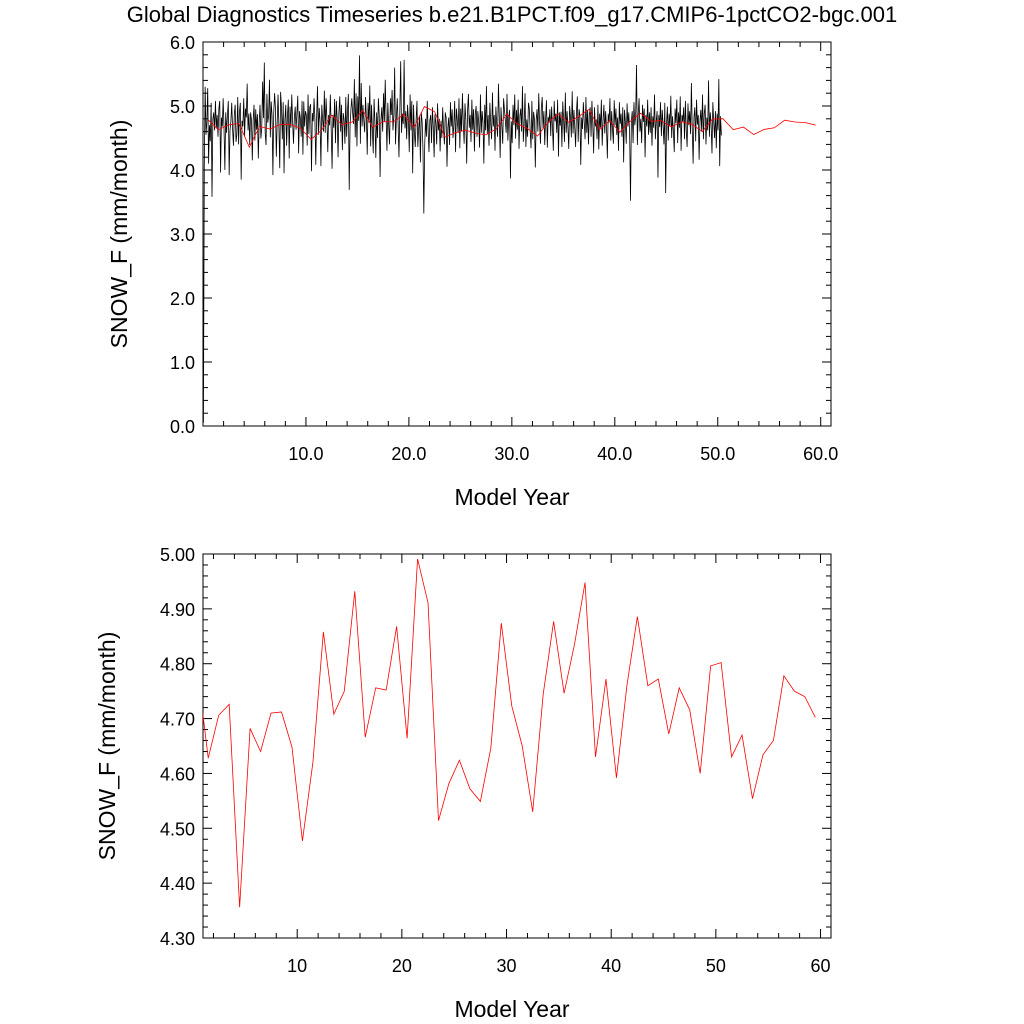  Describe the element at coordinates (717, 253) in the screenshot. I see `x-tick-top: 50.0` at that location.